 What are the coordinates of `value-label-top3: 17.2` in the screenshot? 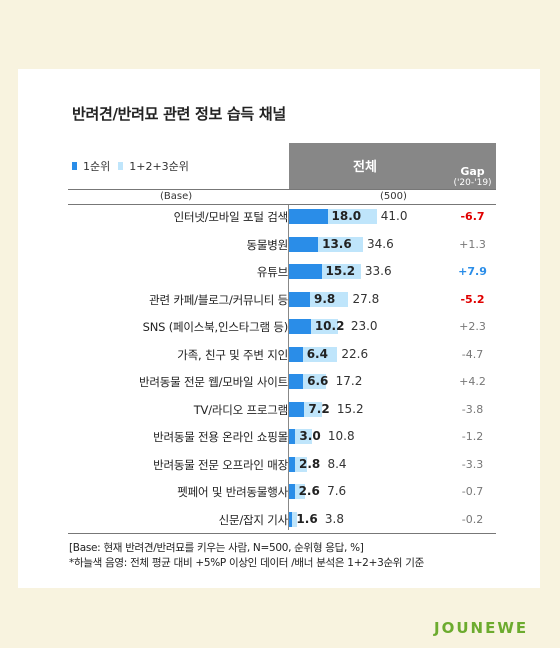 It's located at (349, 381).